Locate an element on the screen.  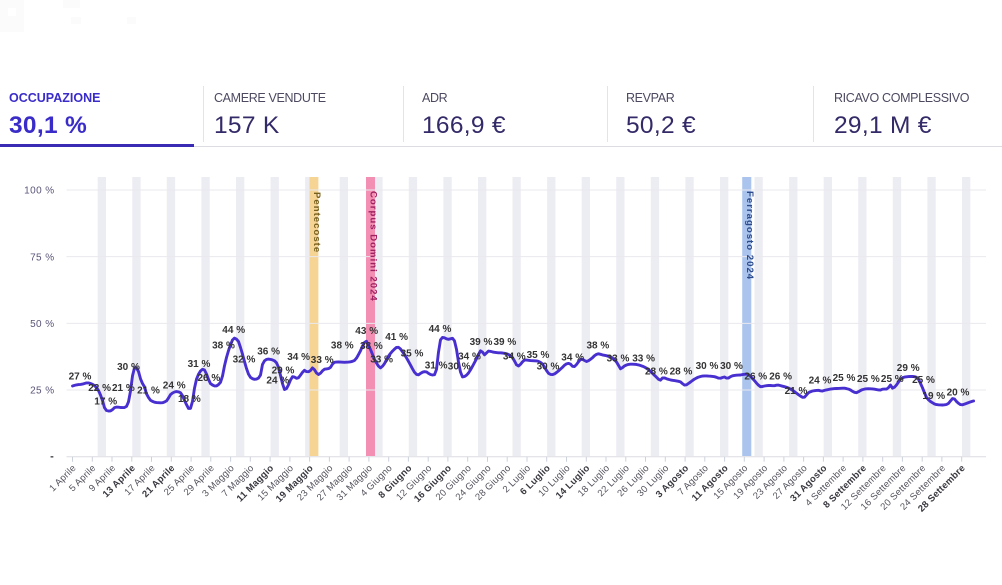
svg-text: 100 % is located at coordinates (39, 191).